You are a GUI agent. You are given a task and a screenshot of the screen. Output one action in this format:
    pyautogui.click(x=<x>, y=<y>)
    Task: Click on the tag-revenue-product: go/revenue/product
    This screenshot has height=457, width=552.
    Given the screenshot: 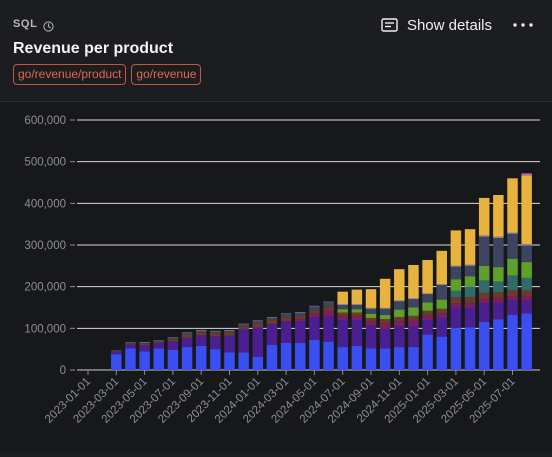 What is the action you would take?
    pyautogui.click(x=70, y=74)
    